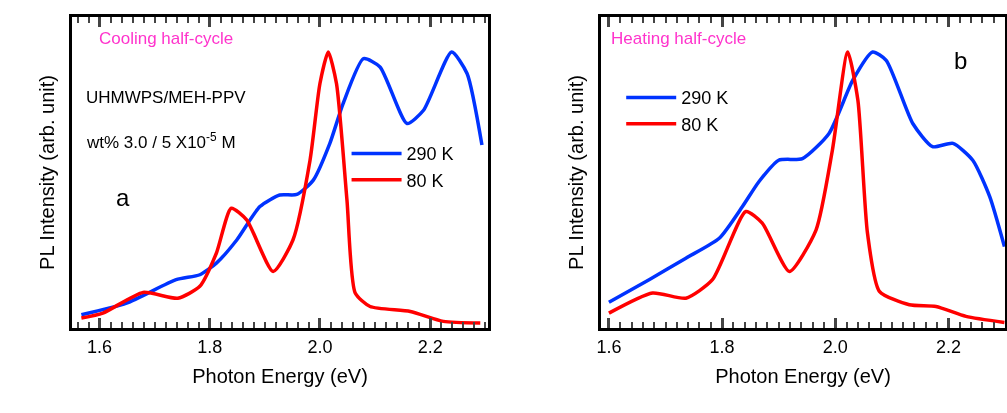 This screenshot has width=1007, height=413. I want to click on annotation: wt% 3.0 / 5 X10$^{-5}$ M, so click(161, 141).